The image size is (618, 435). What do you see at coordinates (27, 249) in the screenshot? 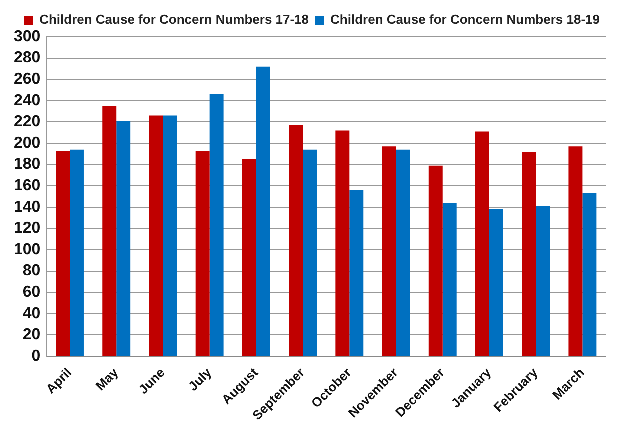
I see `y-tick-label: 100` at bounding box center [27, 249].